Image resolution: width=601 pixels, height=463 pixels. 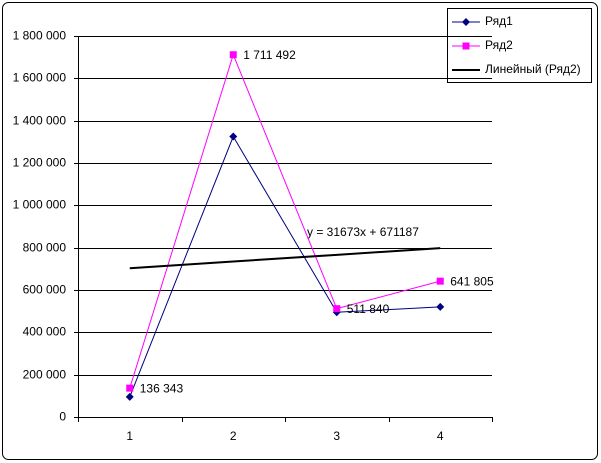 What do you see at coordinates (40, 78) in the screenshot?
I see `y-tick-label: 1 600 000` at bounding box center [40, 78].